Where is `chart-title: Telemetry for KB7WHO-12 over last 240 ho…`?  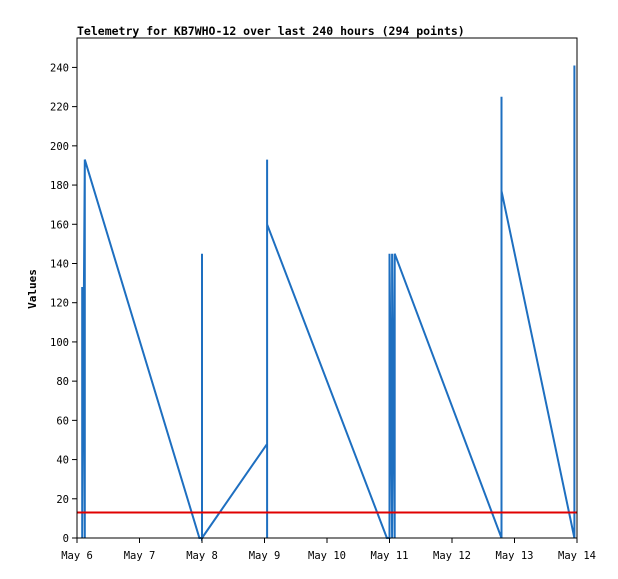 chart-title: Telemetry for KB7WHO-12 over last 240 ho… is located at coordinates (271, 31).